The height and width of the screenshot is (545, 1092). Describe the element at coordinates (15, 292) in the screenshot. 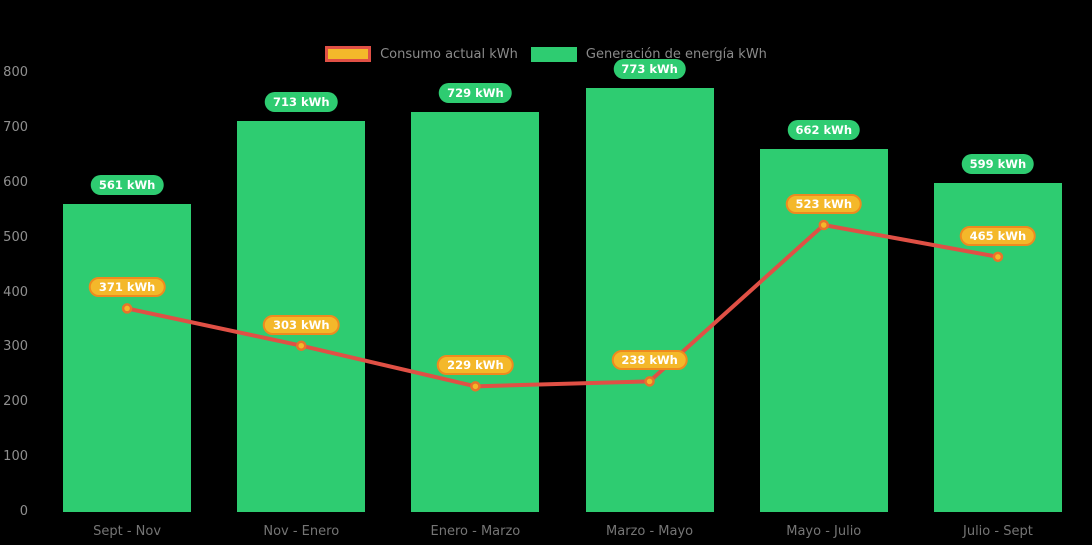

I see `y-axis-tick-label: 400` at that location.